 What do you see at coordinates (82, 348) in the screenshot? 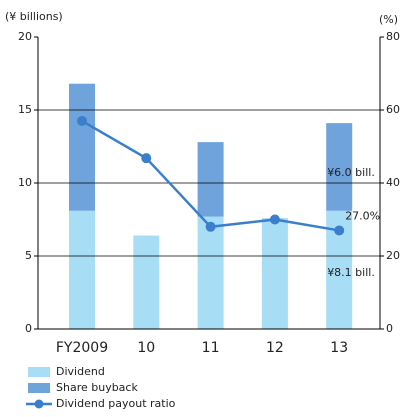
I see `x-tick-label: FY2009` at bounding box center [82, 348].